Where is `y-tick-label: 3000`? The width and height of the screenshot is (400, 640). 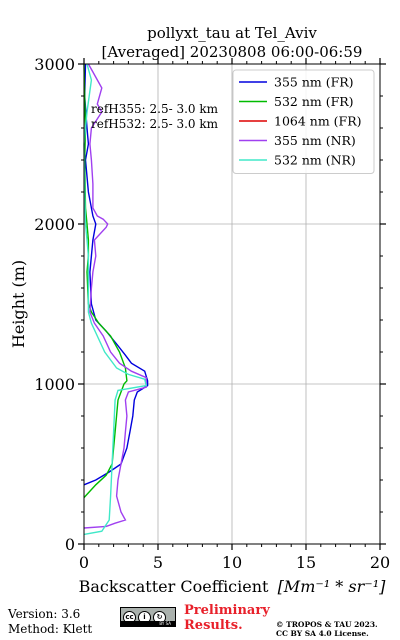
y-tick-label: 3000 is located at coordinates (54, 64).